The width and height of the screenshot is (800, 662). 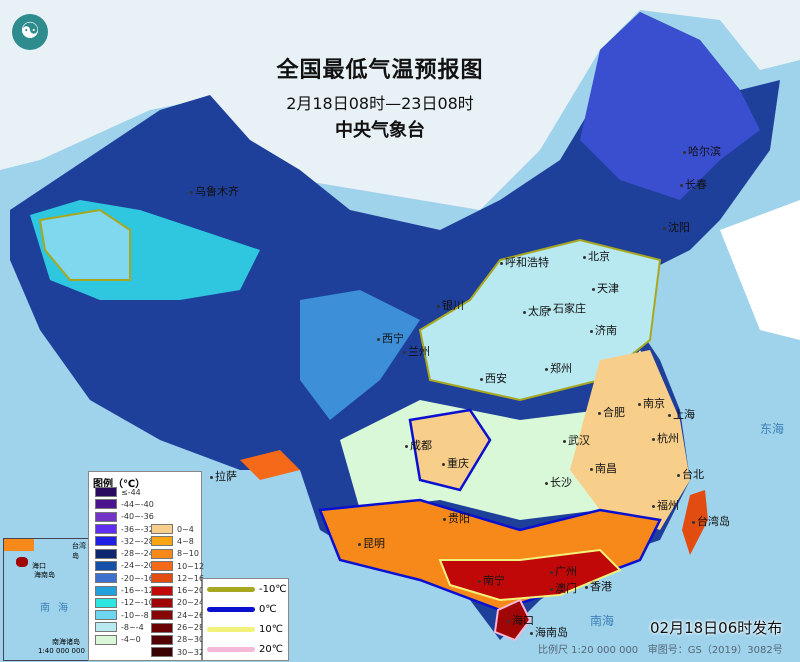 I want to click on isotherm-item: 20℃, so click(x=245, y=649).